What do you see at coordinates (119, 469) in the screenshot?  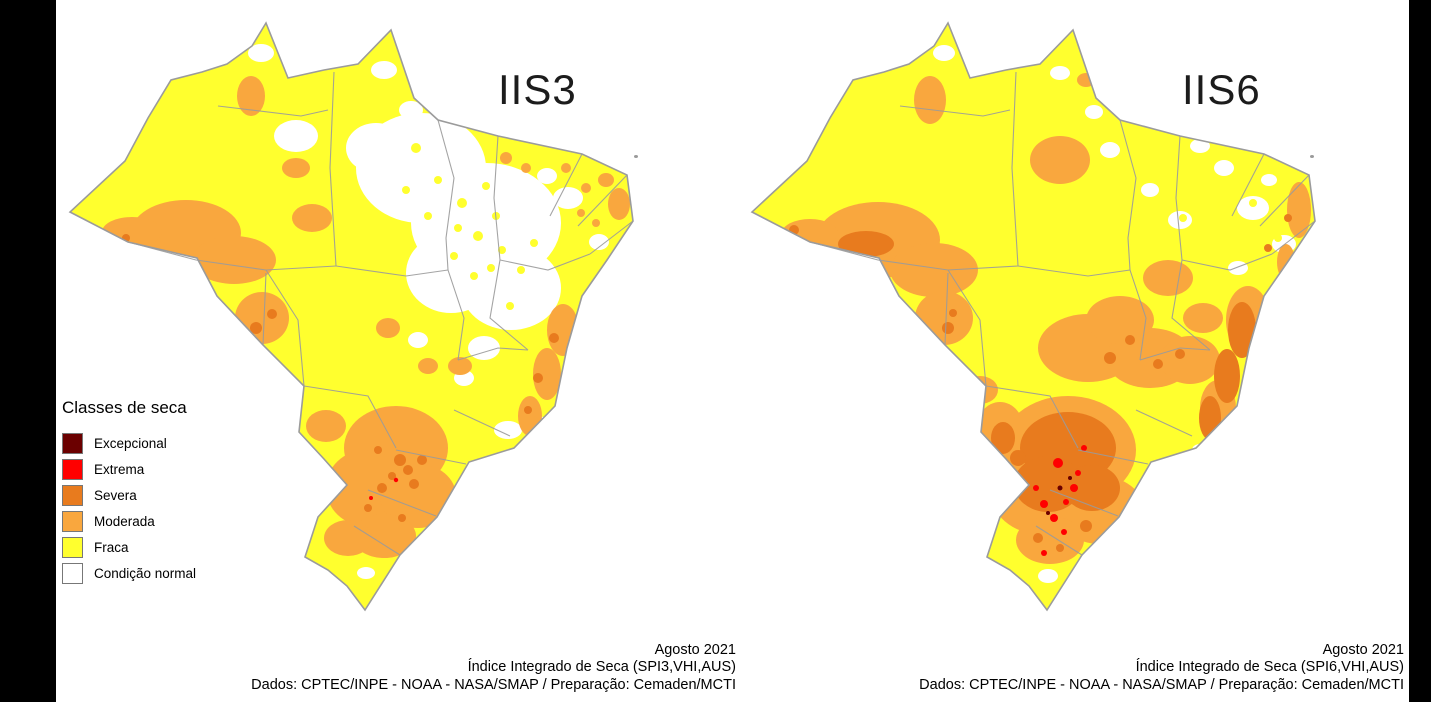 I see `legend-label: Extrema` at bounding box center [119, 469].